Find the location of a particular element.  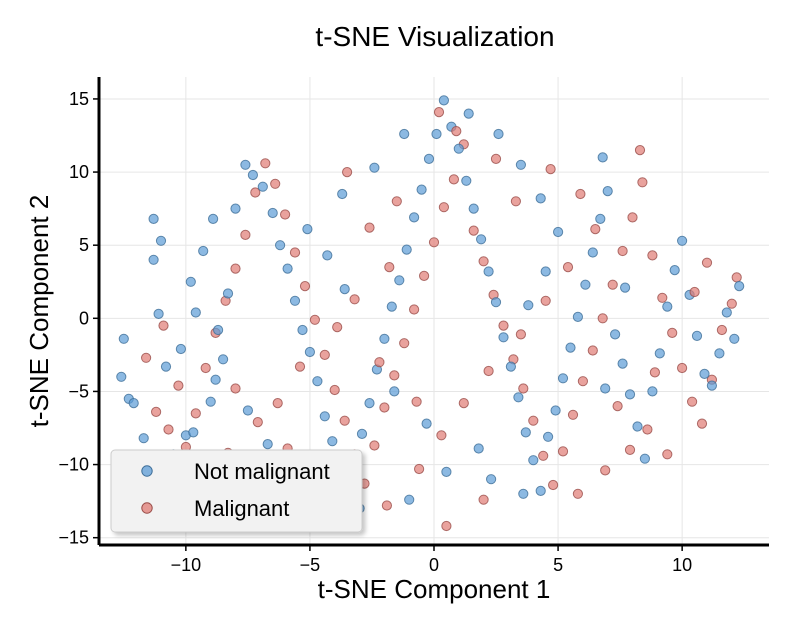

y-tick-label: −15 is located at coordinates (73, 538).